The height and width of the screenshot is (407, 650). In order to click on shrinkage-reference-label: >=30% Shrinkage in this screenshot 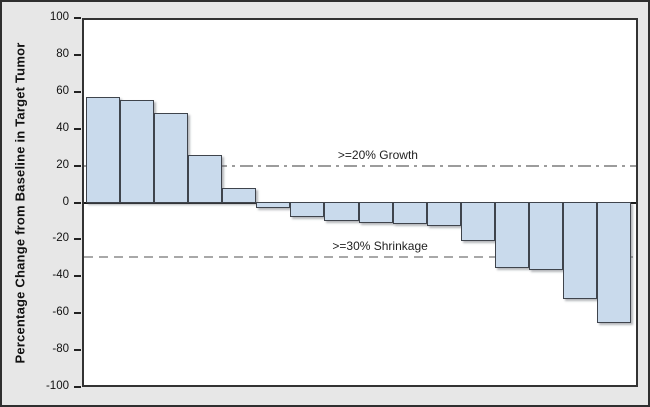, I will do `click(380, 246)`.